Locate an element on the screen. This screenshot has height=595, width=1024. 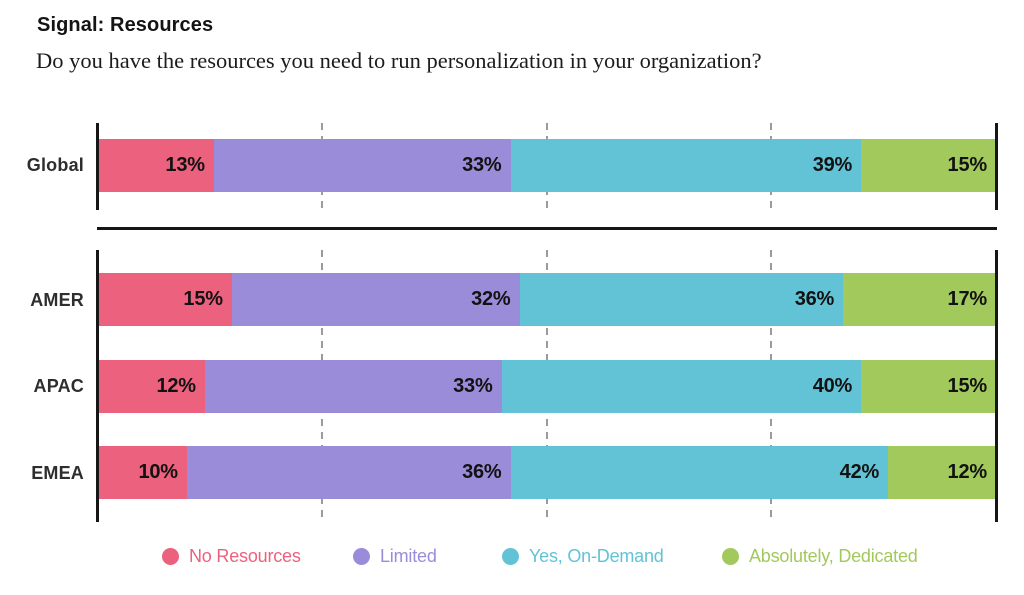
bar-segment-yes-on-demand: 40% is located at coordinates (681, 386).